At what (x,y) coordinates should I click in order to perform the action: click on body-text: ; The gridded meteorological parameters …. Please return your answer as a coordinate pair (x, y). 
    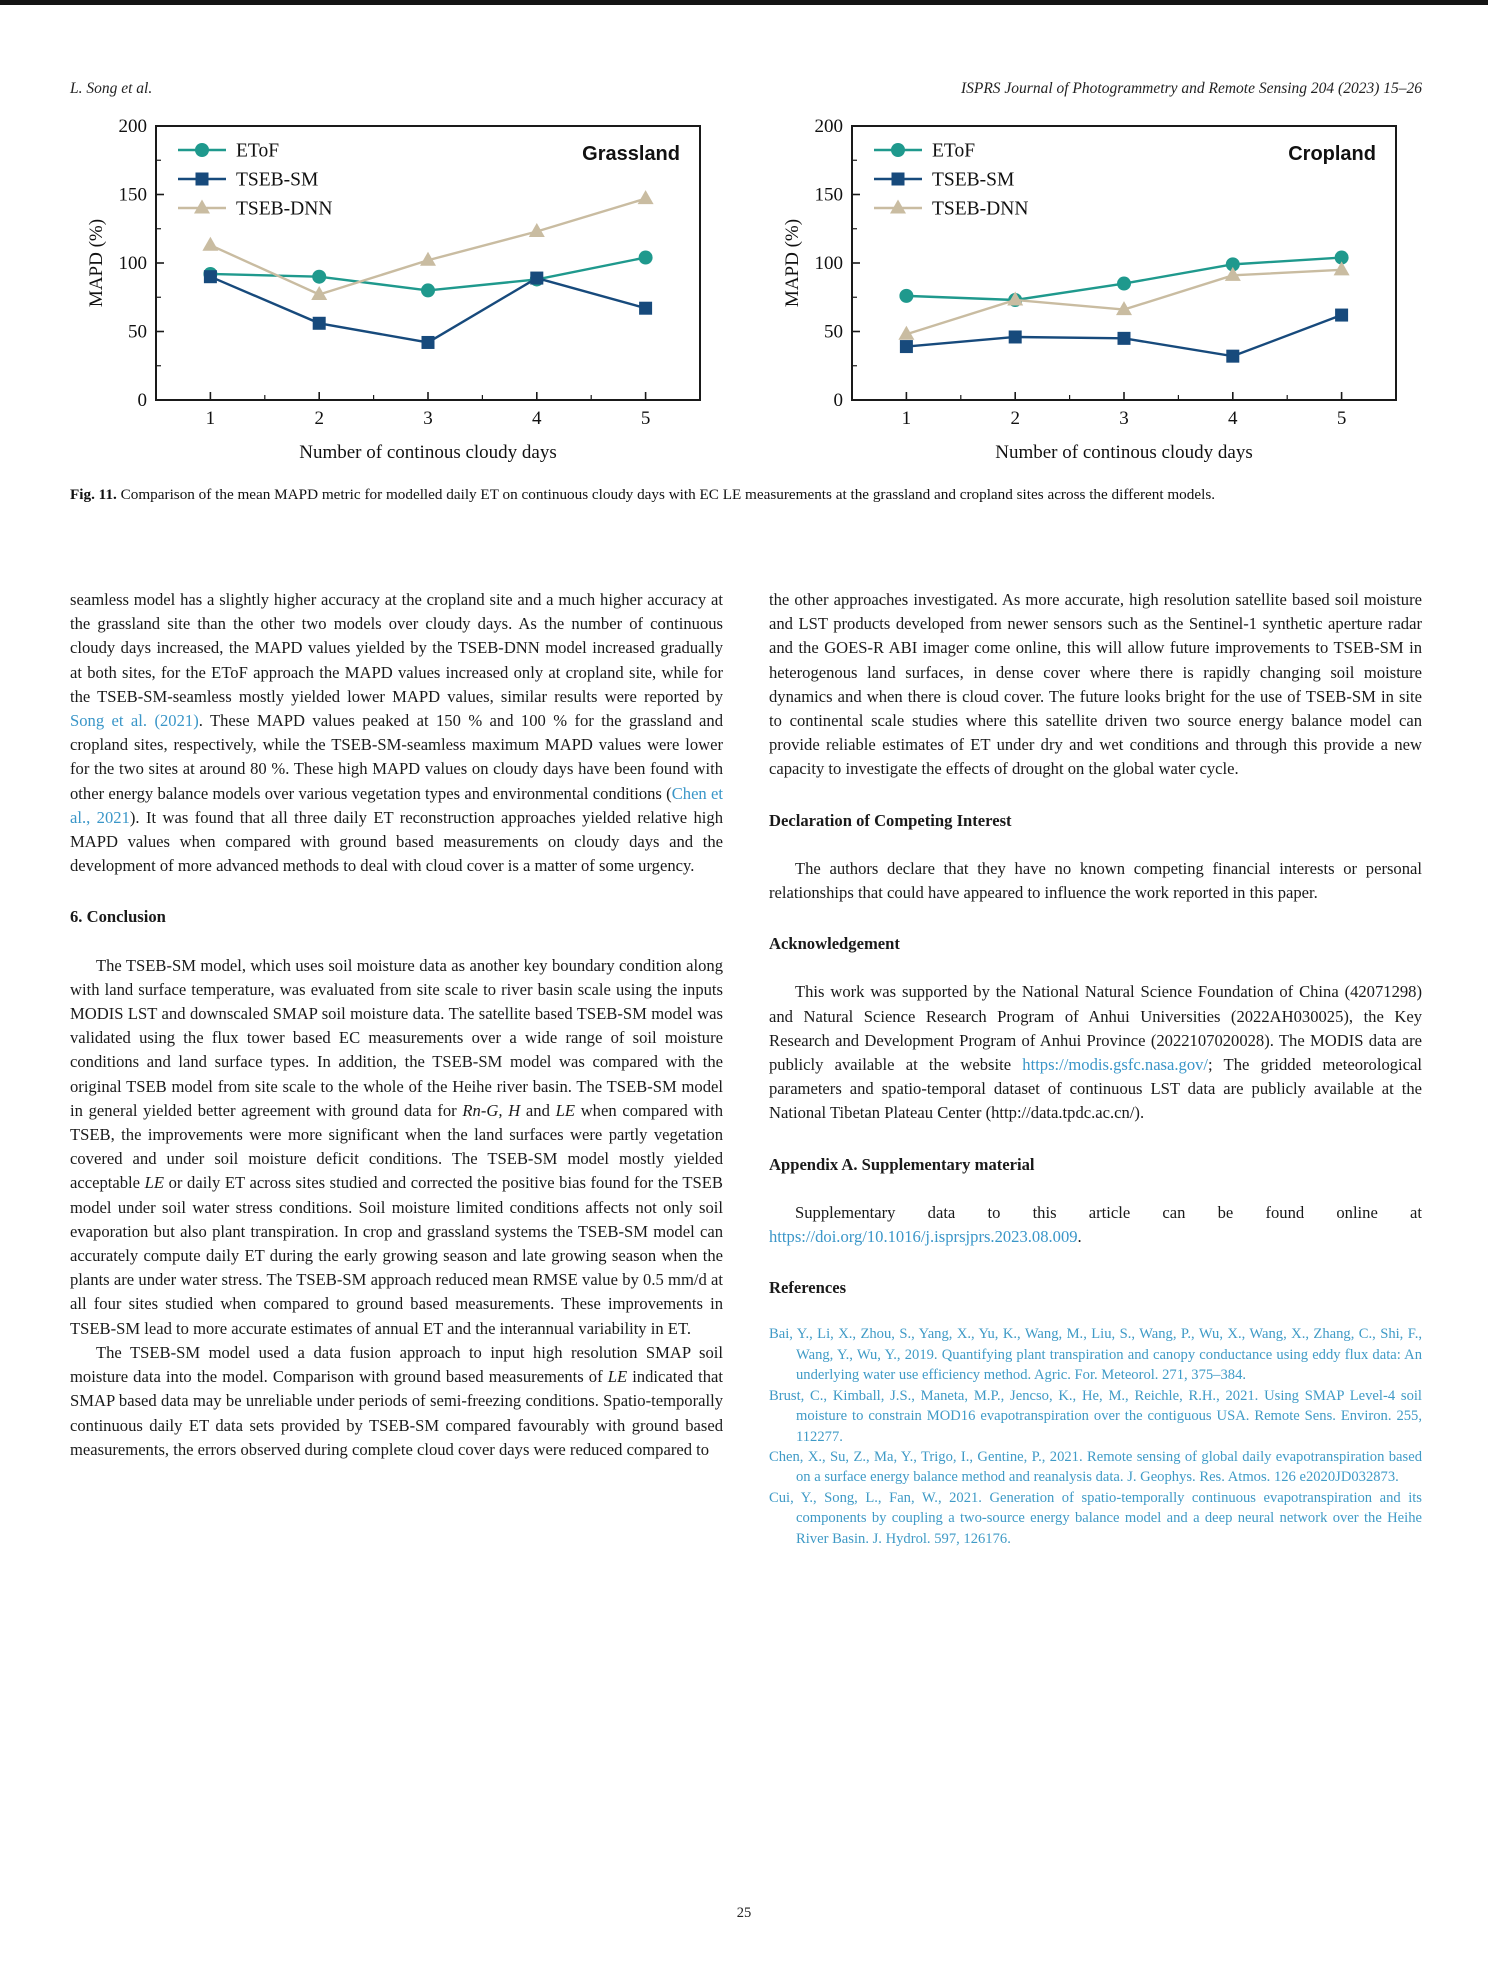
    Looking at the image, I should click on (1095, 1089).